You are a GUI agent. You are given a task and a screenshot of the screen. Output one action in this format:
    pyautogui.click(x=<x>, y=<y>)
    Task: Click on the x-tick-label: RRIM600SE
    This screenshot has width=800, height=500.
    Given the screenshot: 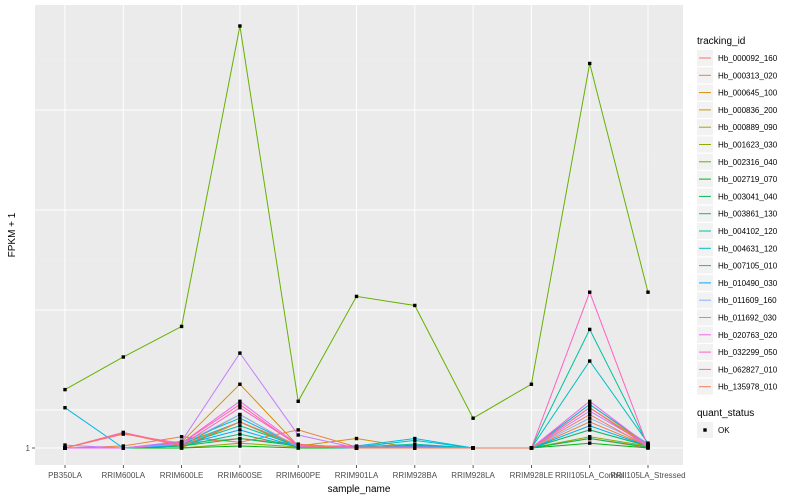 What is the action you would take?
    pyautogui.click(x=240, y=475)
    